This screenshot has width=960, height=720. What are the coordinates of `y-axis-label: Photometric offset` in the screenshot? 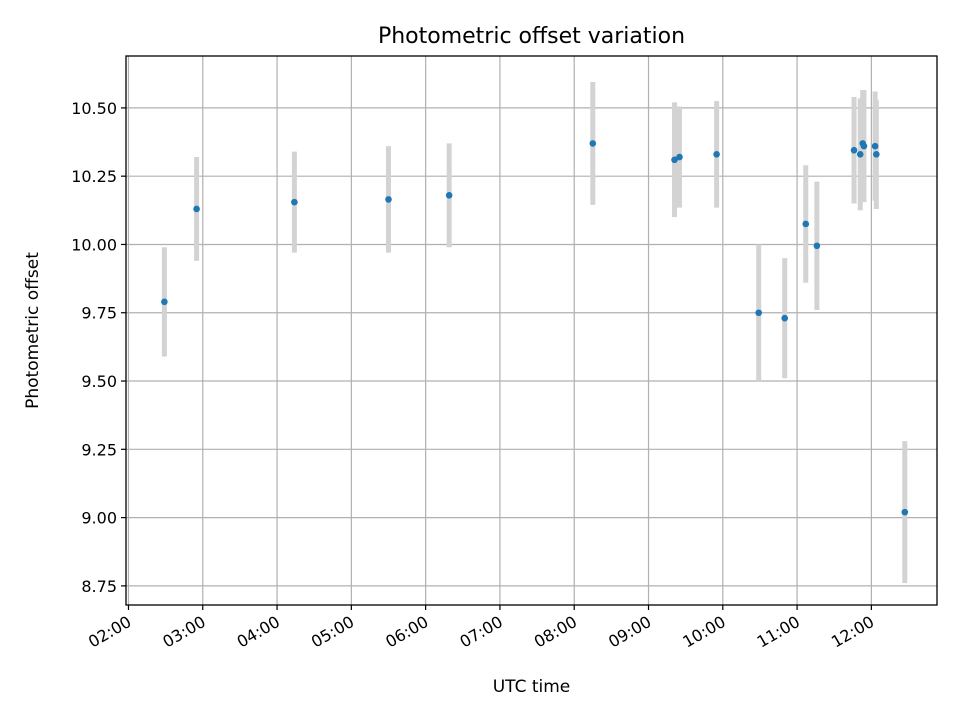 It's located at (33, 330).